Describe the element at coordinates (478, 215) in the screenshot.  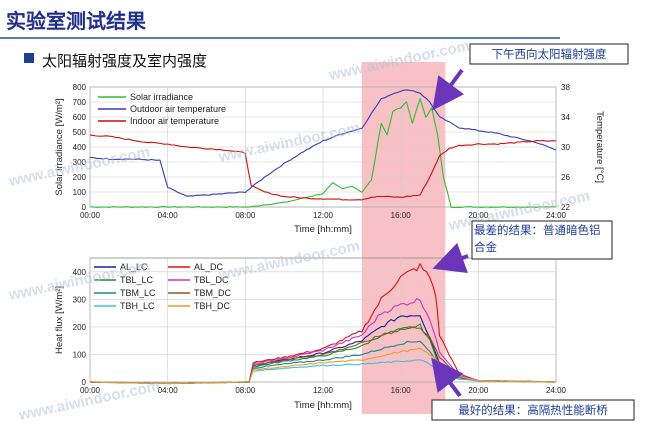
I see `top-xtick-label: 20:00` at that location.